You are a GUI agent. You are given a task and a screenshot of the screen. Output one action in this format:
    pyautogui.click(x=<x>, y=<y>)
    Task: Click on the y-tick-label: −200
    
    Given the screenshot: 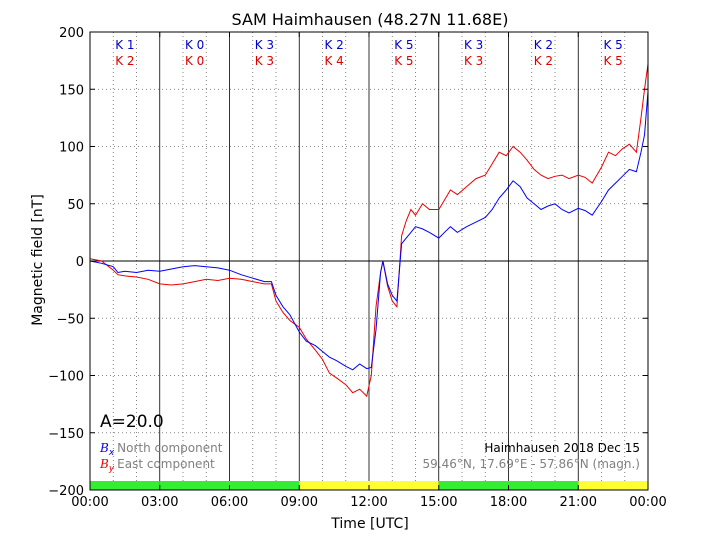 What is the action you would take?
    pyautogui.click(x=66, y=491)
    